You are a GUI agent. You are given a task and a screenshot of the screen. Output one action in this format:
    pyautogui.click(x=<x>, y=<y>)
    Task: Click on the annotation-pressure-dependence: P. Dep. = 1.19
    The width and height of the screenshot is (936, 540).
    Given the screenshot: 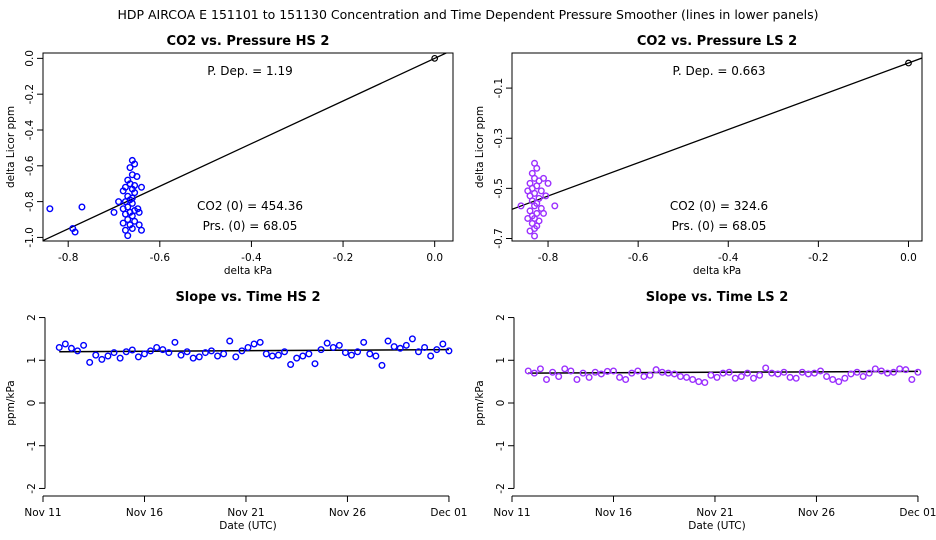 What is the action you would take?
    pyautogui.click(x=249, y=71)
    